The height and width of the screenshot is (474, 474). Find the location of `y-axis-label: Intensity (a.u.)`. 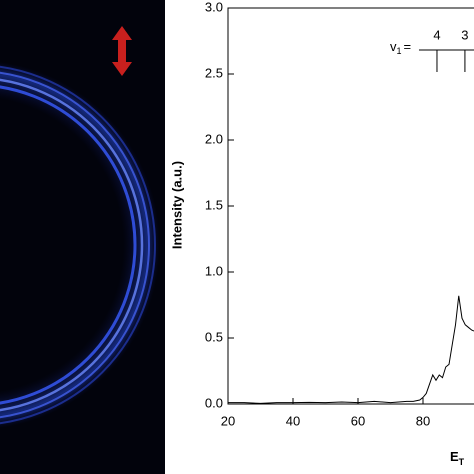

y-axis-label: Intensity (a.u.) is located at coordinates (176, 205).